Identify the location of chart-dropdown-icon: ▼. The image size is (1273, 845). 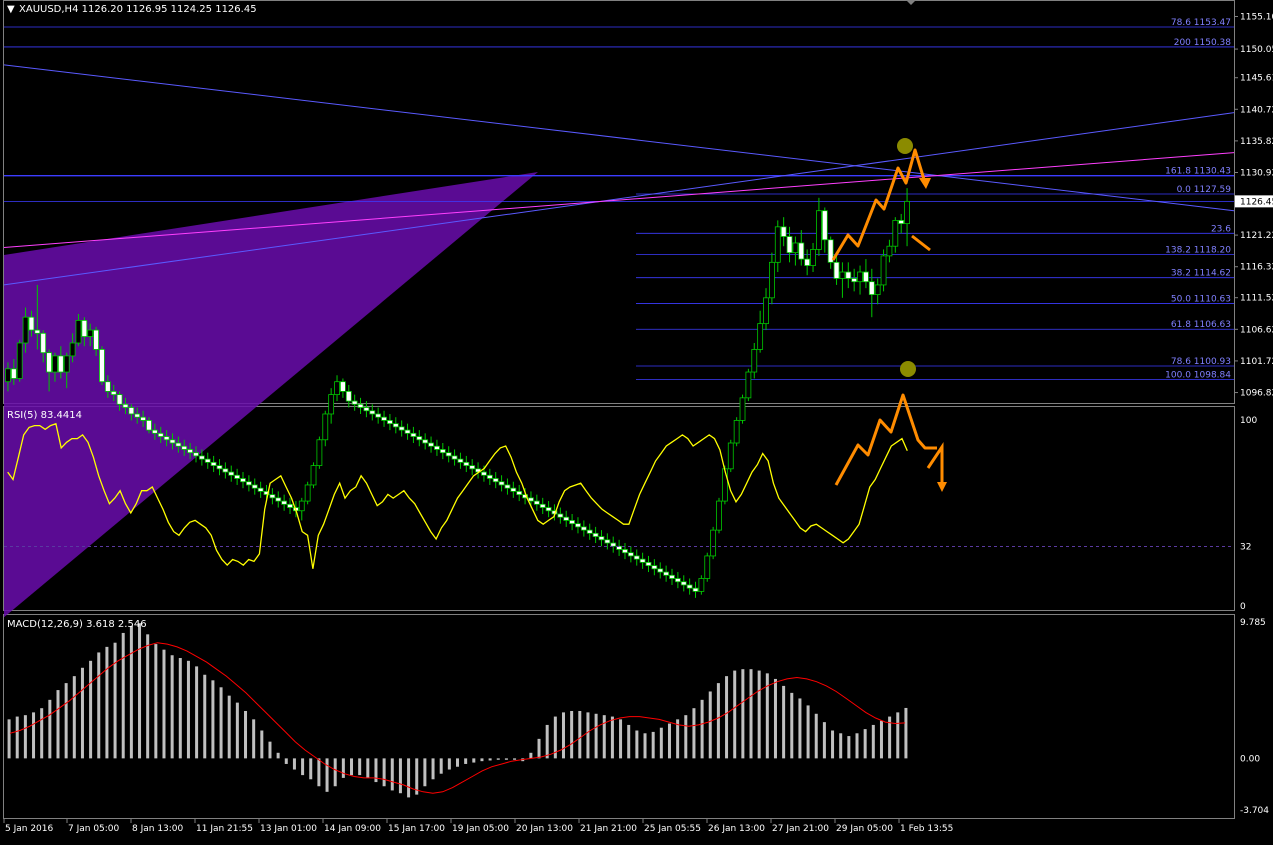
(11, 9).